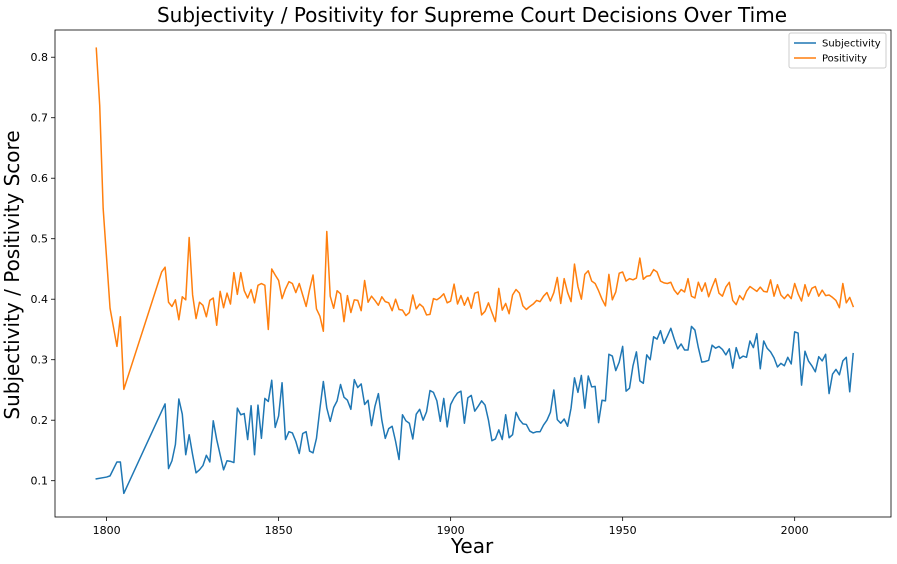 This screenshot has height=564, width=897. What do you see at coordinates (40, 420) in the screenshot?
I see `y-tick-label: 0.2` at bounding box center [40, 420].